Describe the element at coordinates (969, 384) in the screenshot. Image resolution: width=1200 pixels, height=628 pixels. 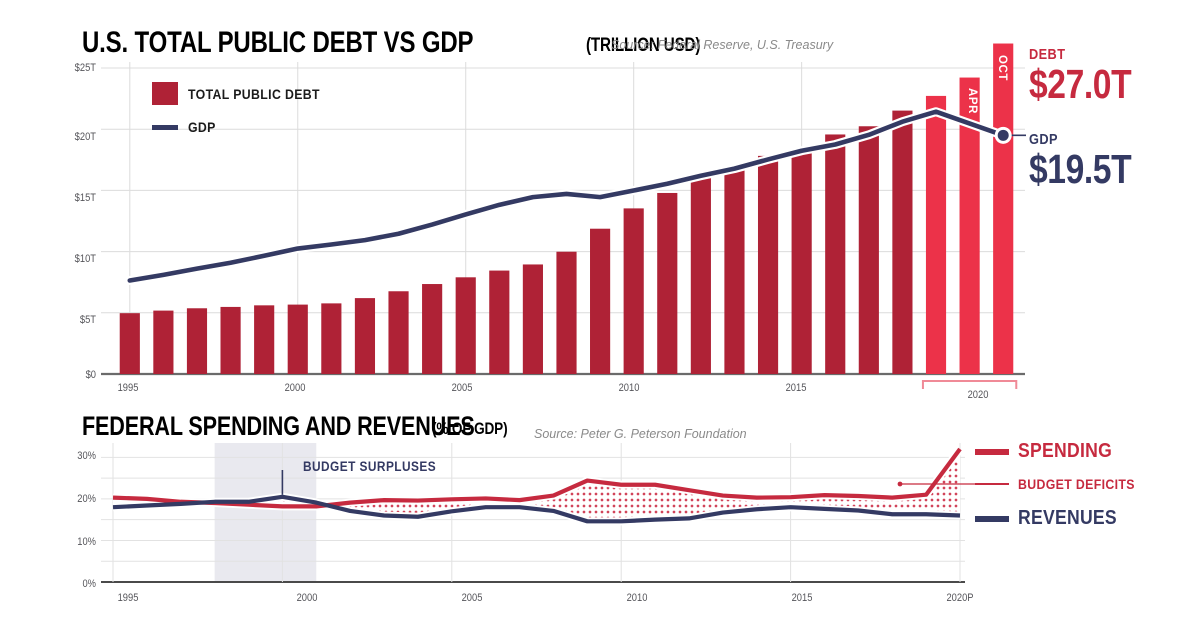
I see `year-2020-bracket` at that location.